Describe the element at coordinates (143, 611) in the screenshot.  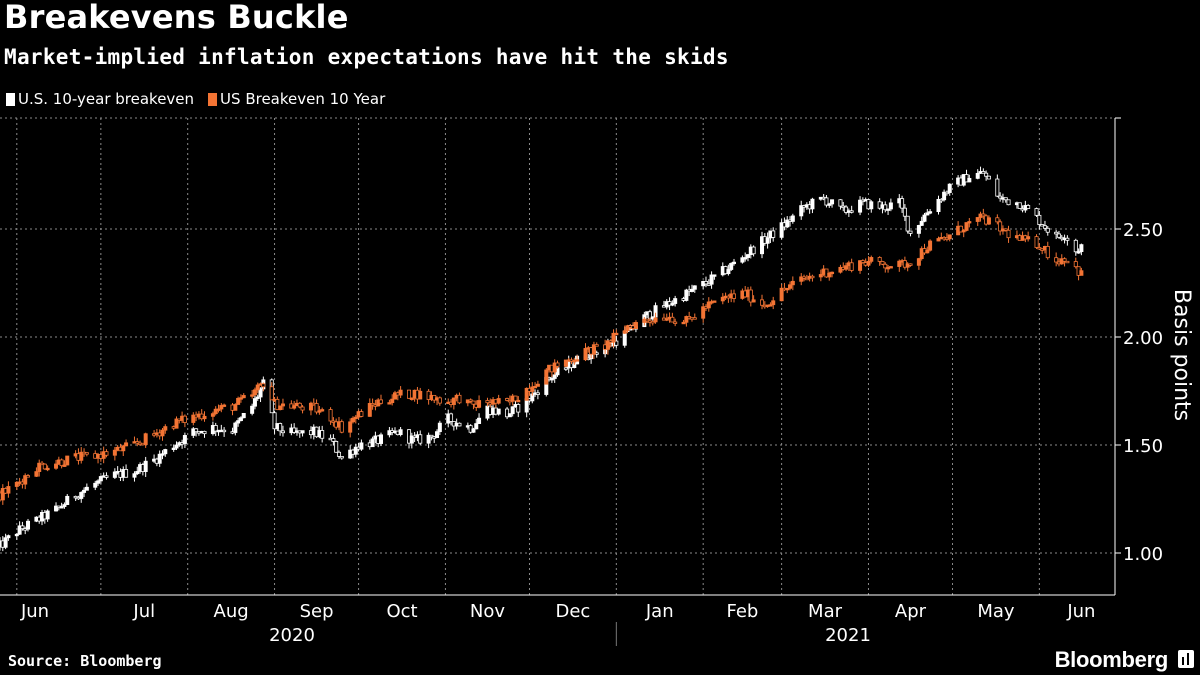
I see `x-tick-label: Jul` at that location.